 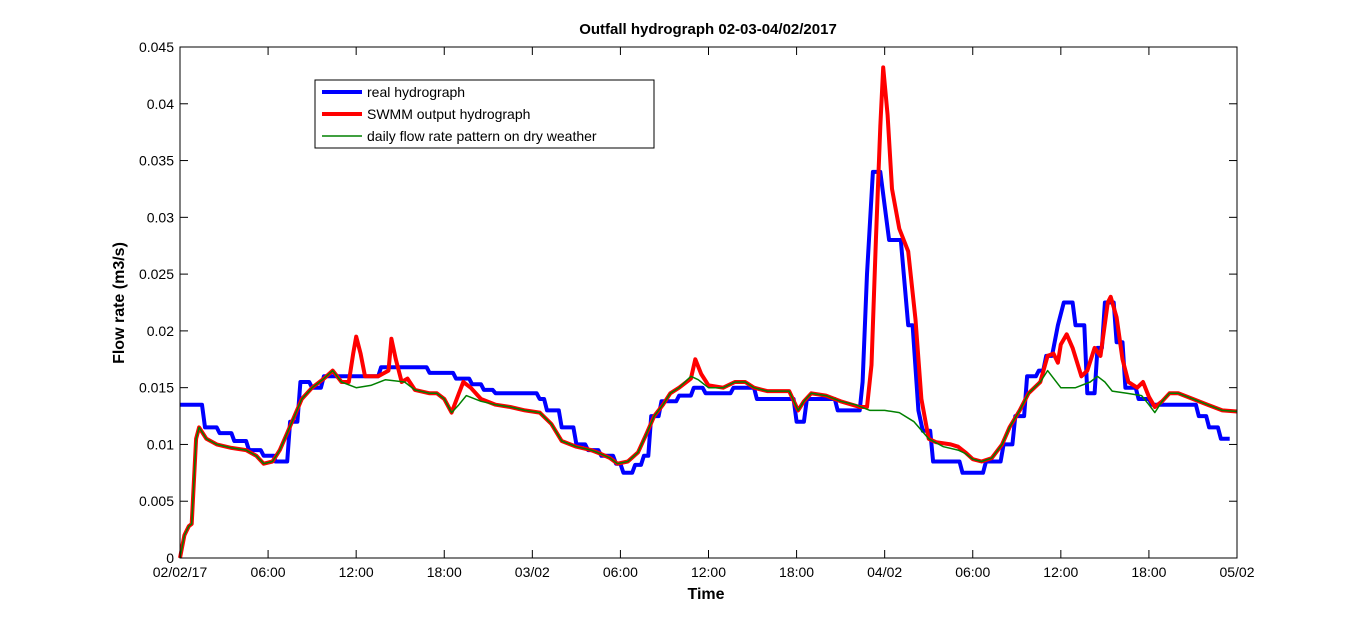 I want to click on y-tick-label: 0.02, so click(x=160, y=331).